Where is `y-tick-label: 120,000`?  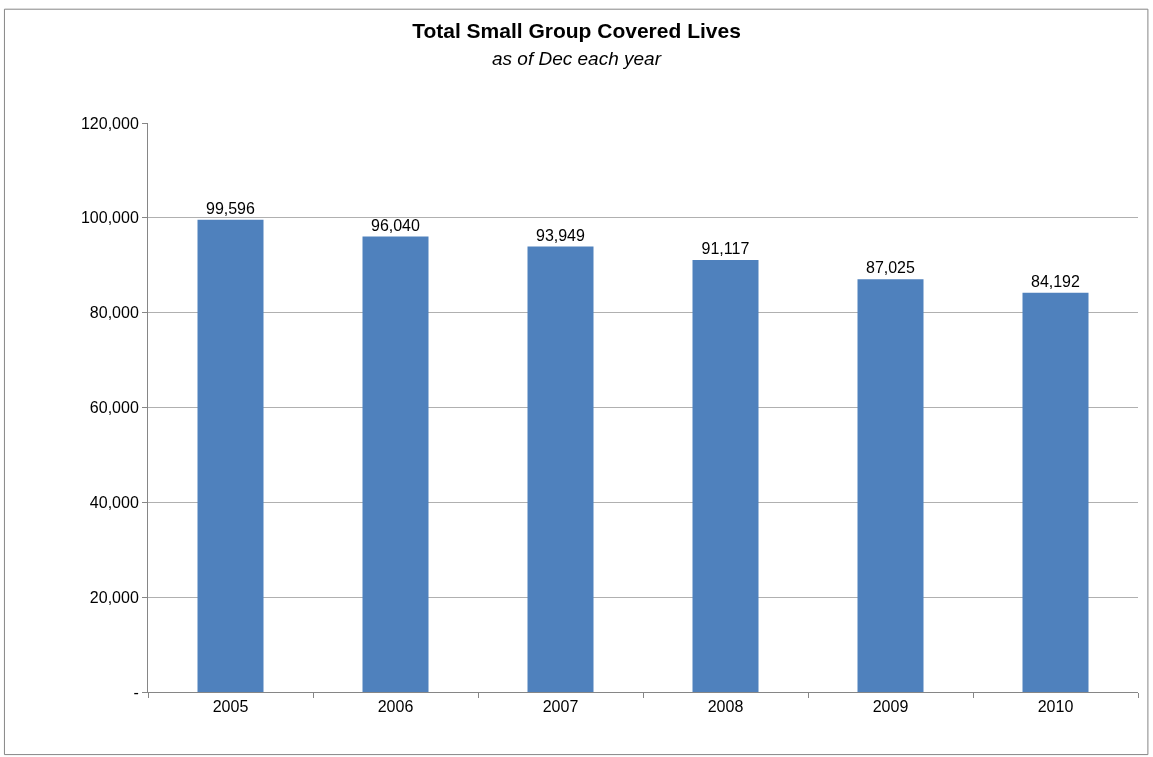
y-tick-label: 120,000 is located at coordinates (109, 123).